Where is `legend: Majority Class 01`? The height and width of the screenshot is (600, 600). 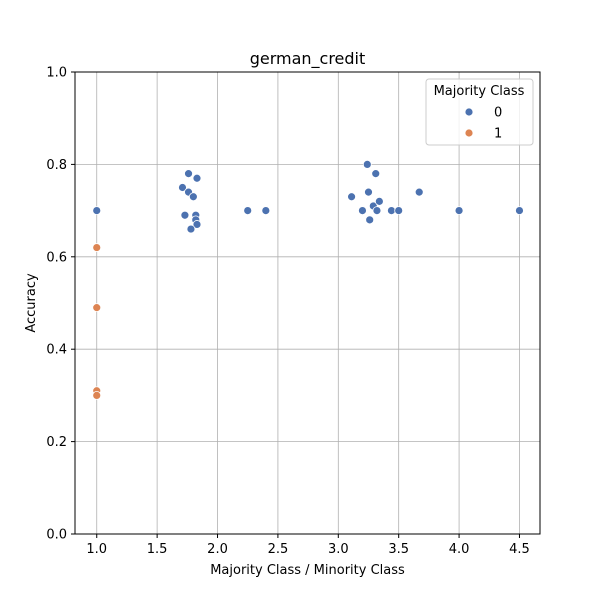 legend: Majority Class 01 is located at coordinates (479, 112).